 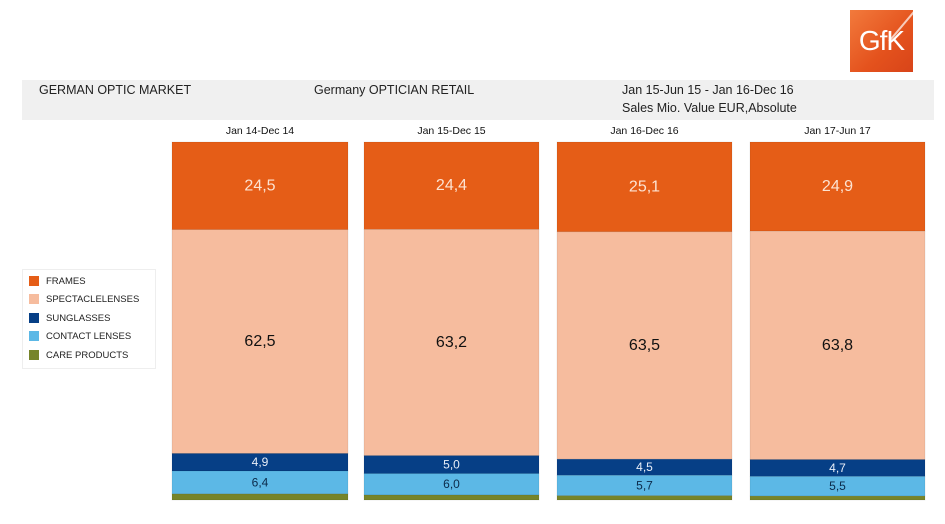 I want to click on data-label: 25,1, so click(x=644, y=186).